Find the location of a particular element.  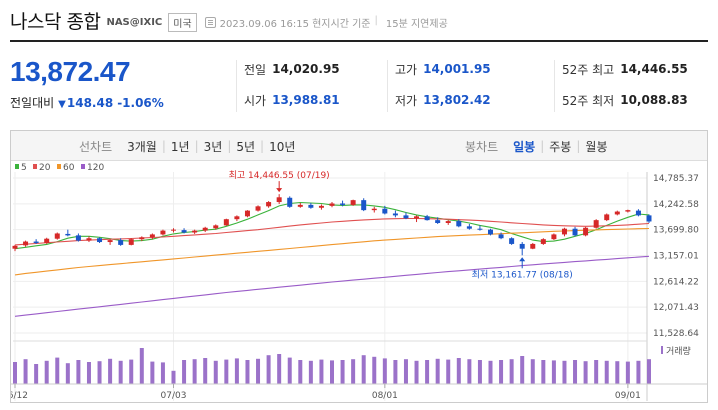

y-tick-label: 12,614.22 is located at coordinates (676, 282).